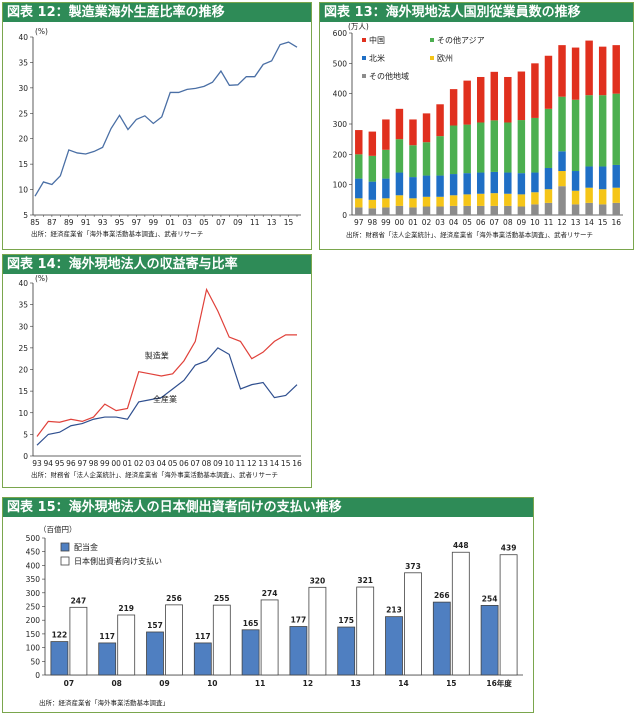 The image size is (636, 717). What do you see at coordinates (116, 463) in the screenshot?
I see `fig14-x-tick-label: 00` at bounding box center [116, 463].